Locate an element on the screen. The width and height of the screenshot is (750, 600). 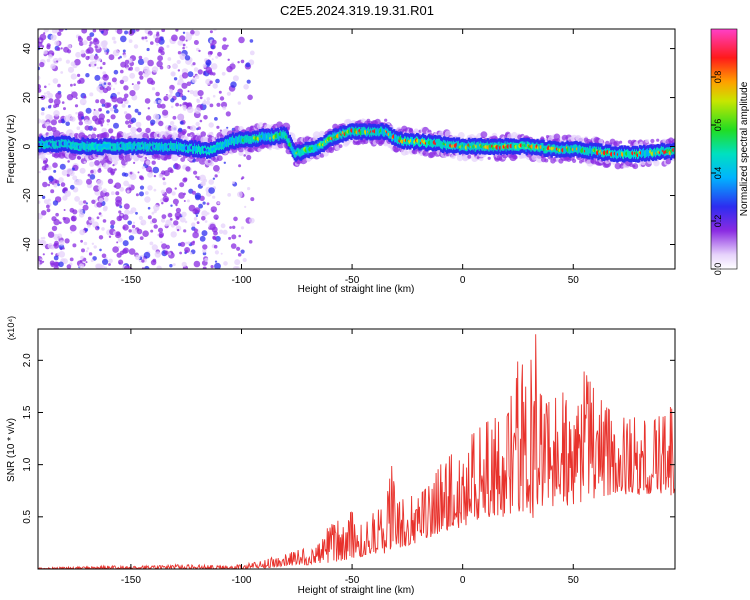
colorbar-tick-label: 0.2 is located at coordinates (718, 221).